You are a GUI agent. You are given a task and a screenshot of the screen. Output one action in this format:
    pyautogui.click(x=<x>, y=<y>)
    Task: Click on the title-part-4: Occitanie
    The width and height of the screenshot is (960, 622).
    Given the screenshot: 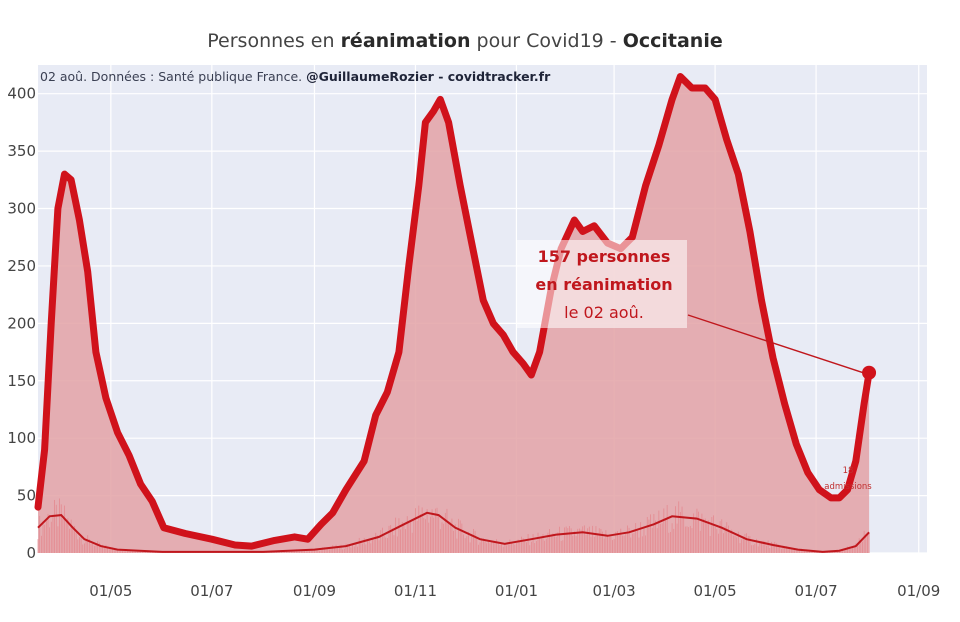 What is the action you would take?
    pyautogui.click(x=673, y=41)
    